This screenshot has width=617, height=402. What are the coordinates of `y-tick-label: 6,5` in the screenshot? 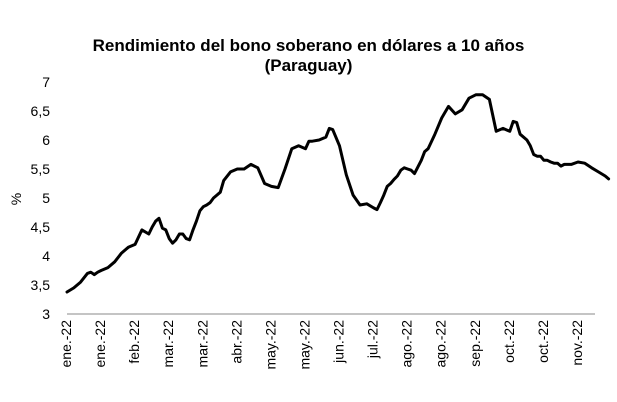 It's located at (41, 111).